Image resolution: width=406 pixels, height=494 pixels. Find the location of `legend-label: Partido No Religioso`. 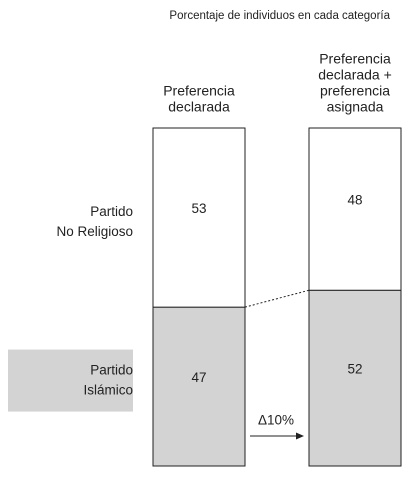

legend-label: Partido No Religioso is located at coordinates (94, 221).